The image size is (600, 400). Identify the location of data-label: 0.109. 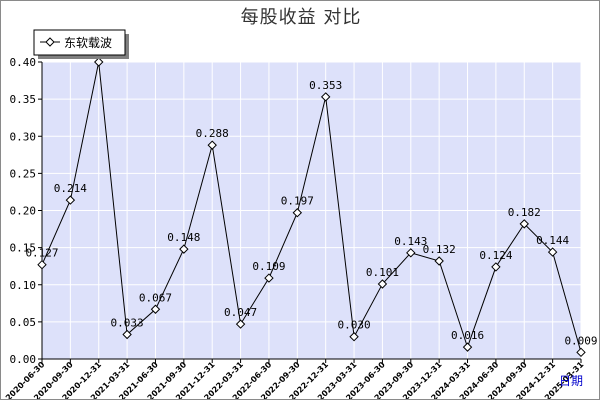
(268, 266).